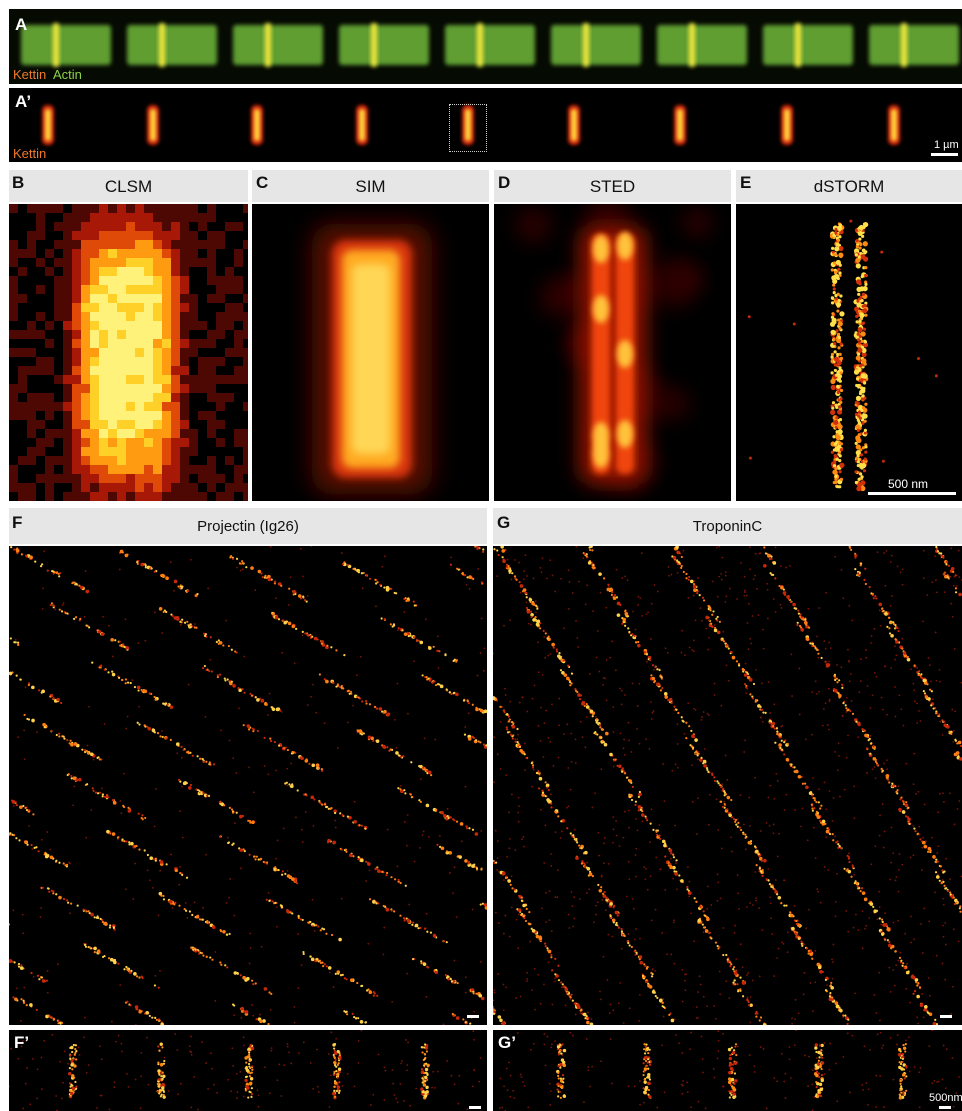  What do you see at coordinates (727, 1070) in the screenshot?
I see `panel-g-prime-image: G’ 500nm` at bounding box center [727, 1070].